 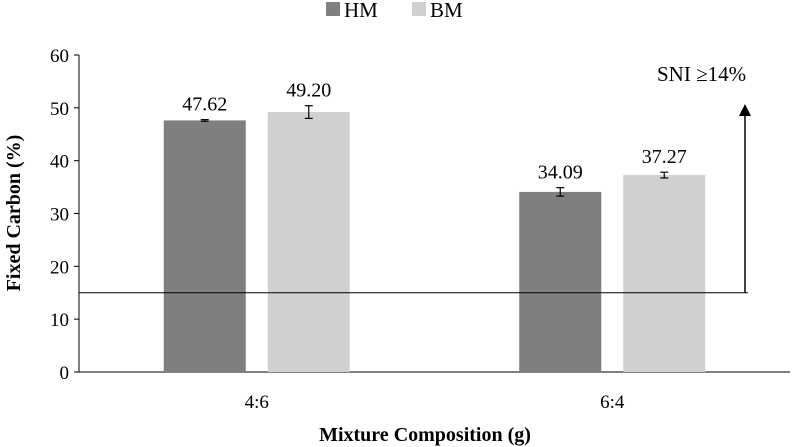 What do you see at coordinates (664, 157) in the screenshot?
I see `data-label: 37.27` at bounding box center [664, 157].